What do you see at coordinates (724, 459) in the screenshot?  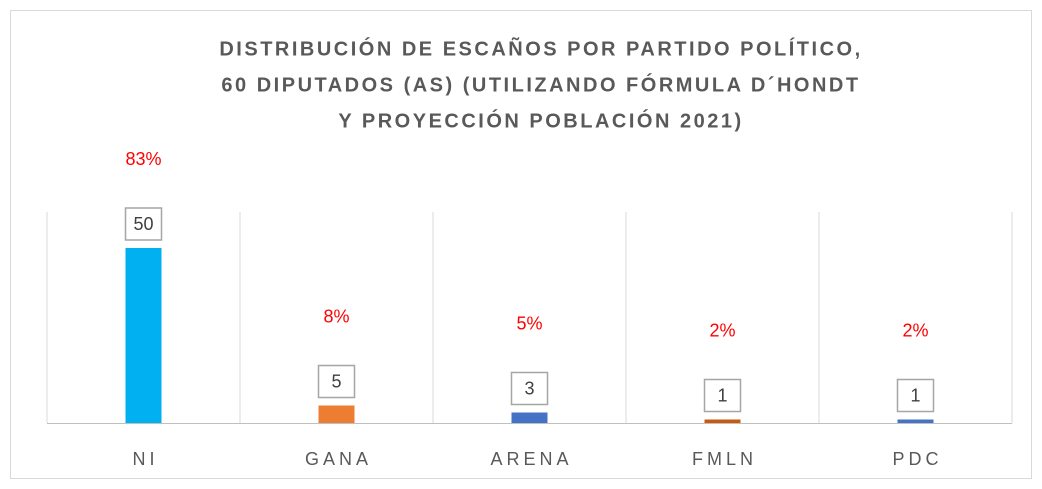 I see `x-tick-label: FMLN` at bounding box center [724, 459].